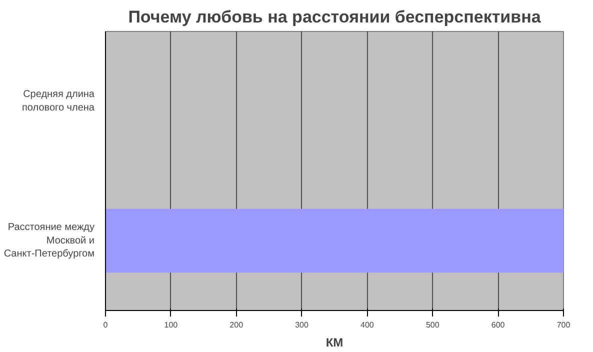 The height and width of the screenshot is (352, 593). Describe the element at coordinates (335, 343) in the screenshot. I see `x-axis-title: КМ` at that location.